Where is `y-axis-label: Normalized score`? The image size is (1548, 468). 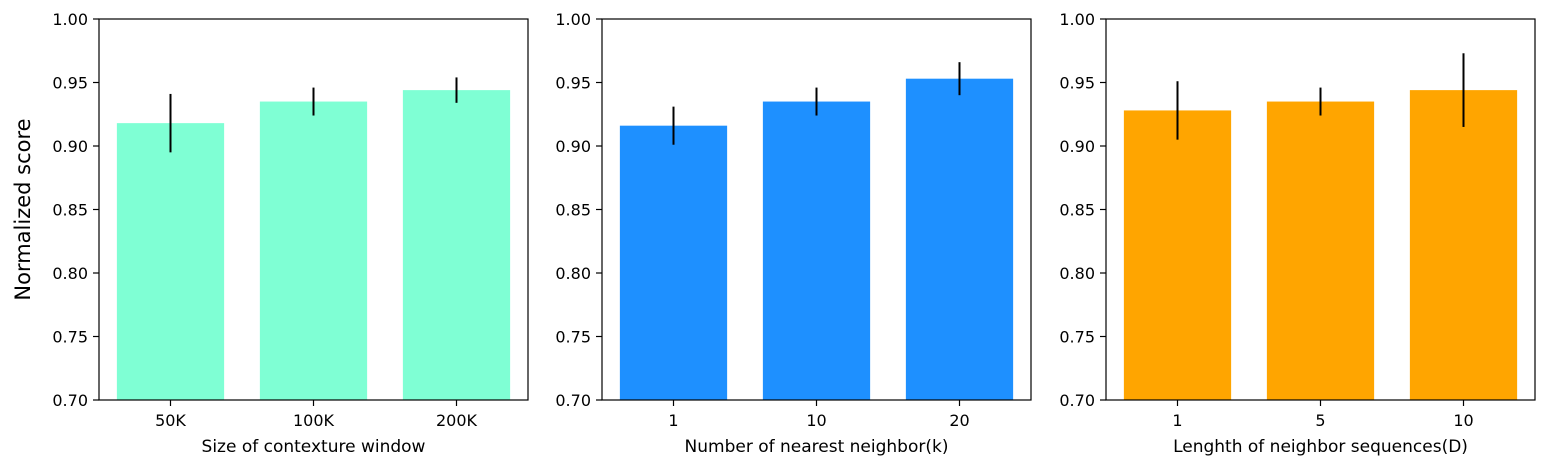 y-axis-label: Normalized score is located at coordinates (23, 209).